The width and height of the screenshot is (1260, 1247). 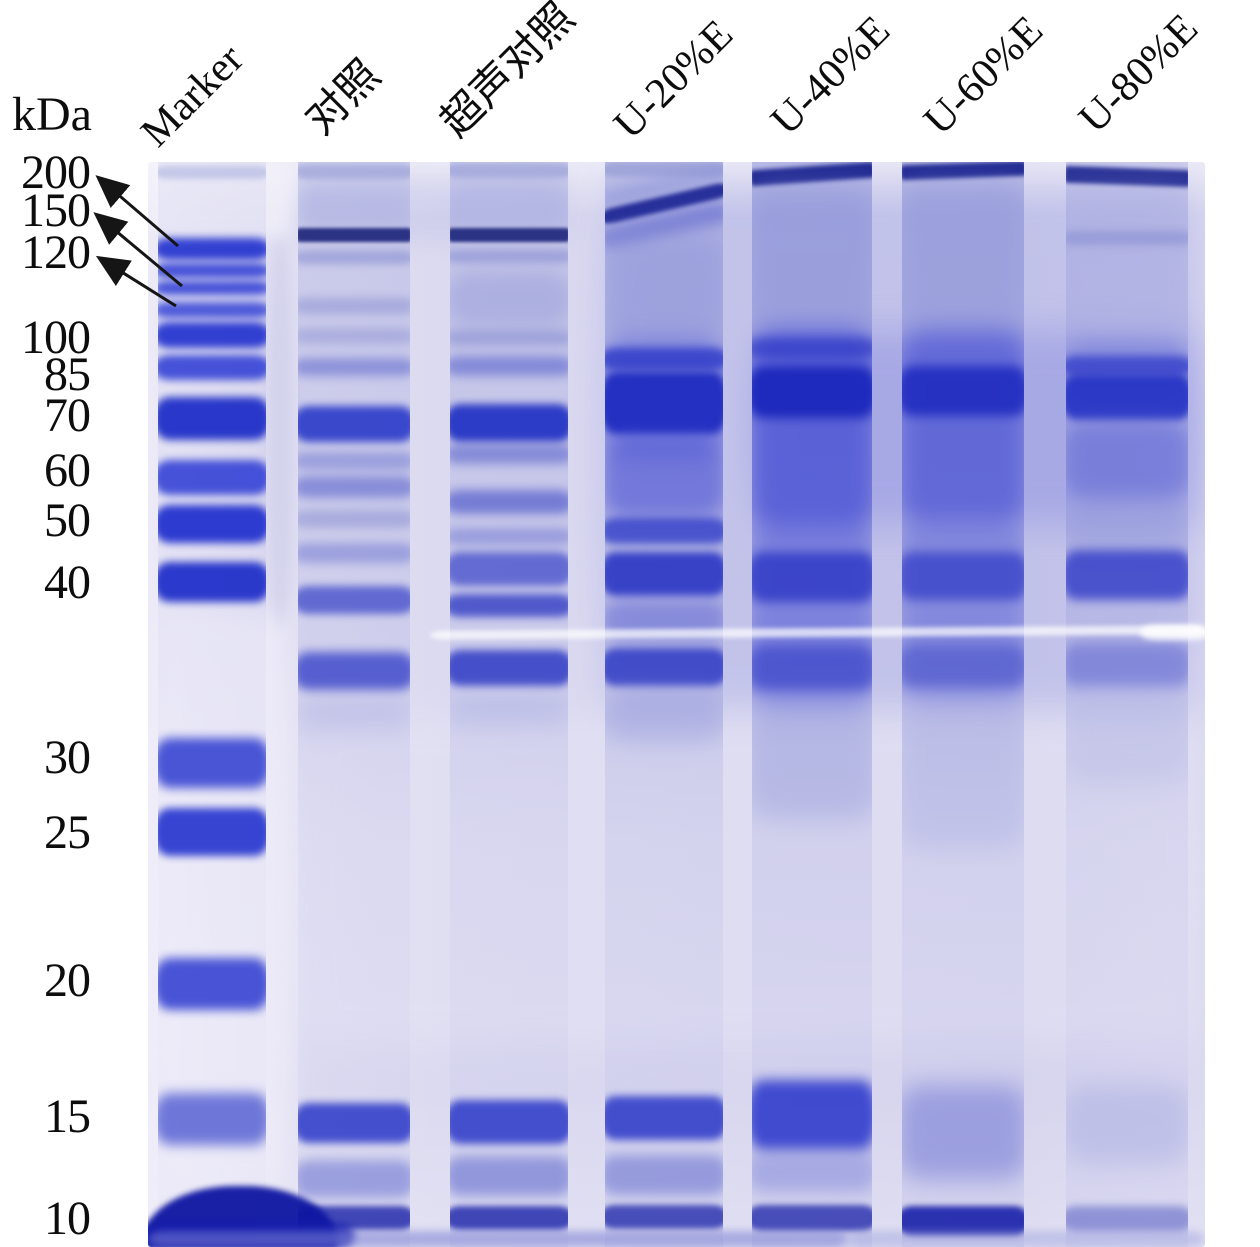 I want to click on kda-label-50: 50, so click(x=67, y=520).